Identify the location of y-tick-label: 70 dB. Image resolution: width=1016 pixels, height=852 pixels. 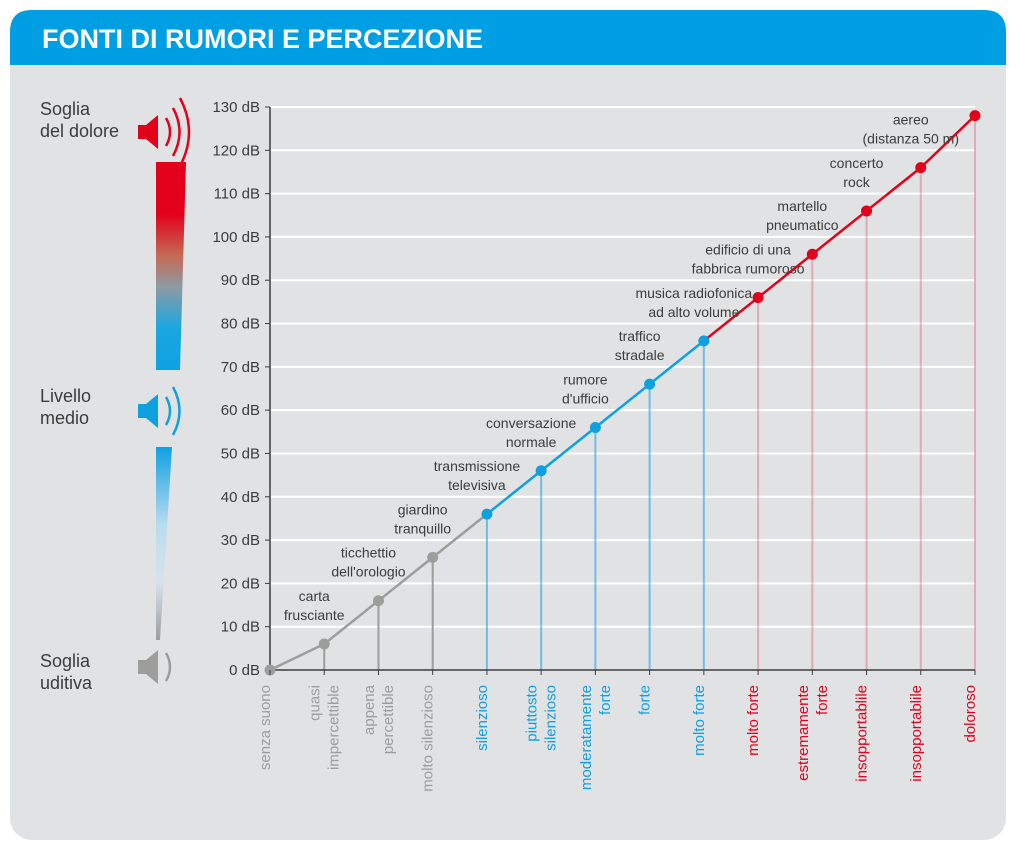
(240, 367).